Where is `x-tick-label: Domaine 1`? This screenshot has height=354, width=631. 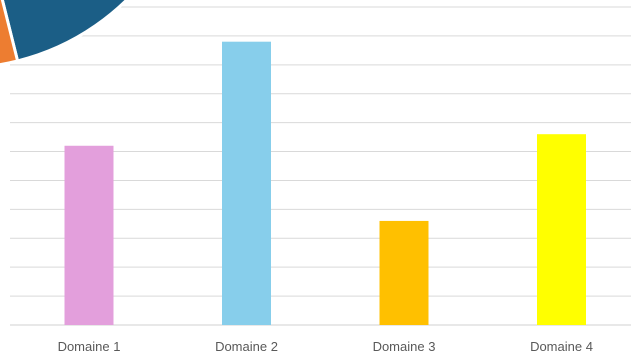
x-tick-label: Domaine 1 is located at coordinates (89, 346).